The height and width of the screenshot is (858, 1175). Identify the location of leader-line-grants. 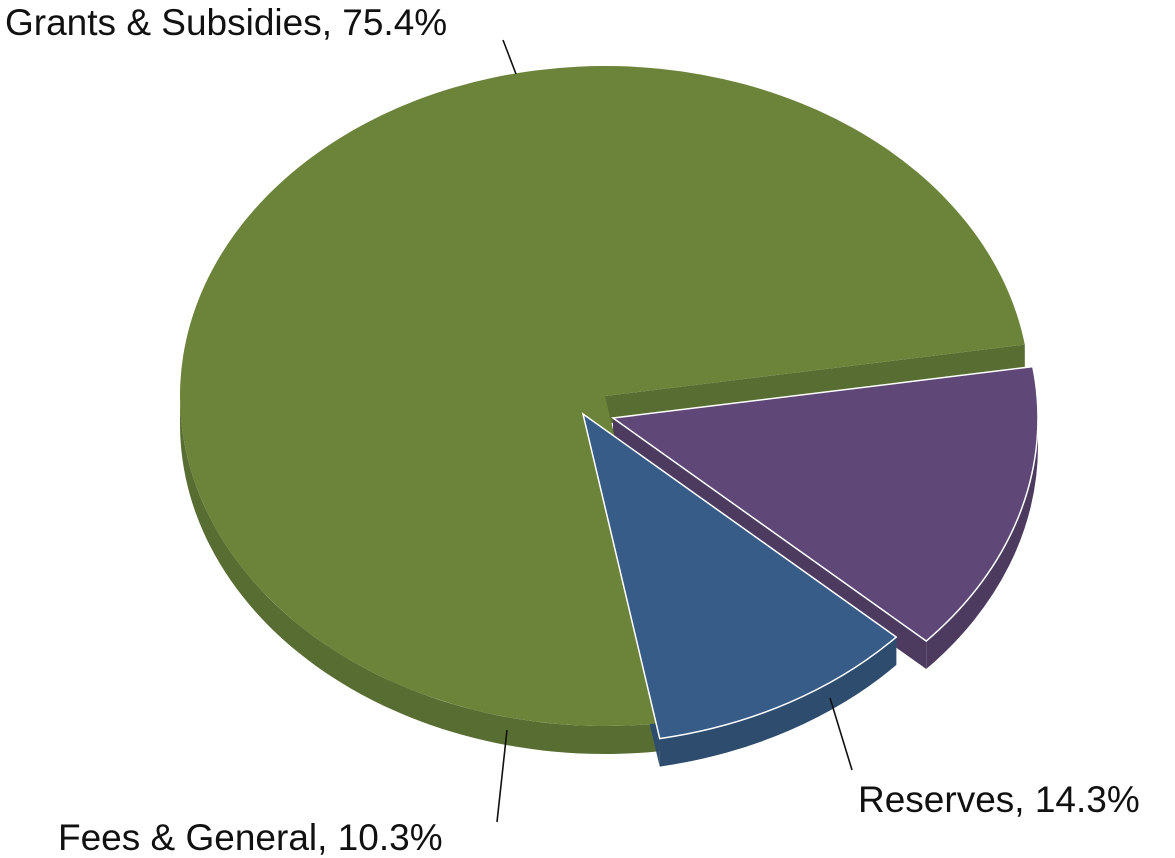
(509, 57).